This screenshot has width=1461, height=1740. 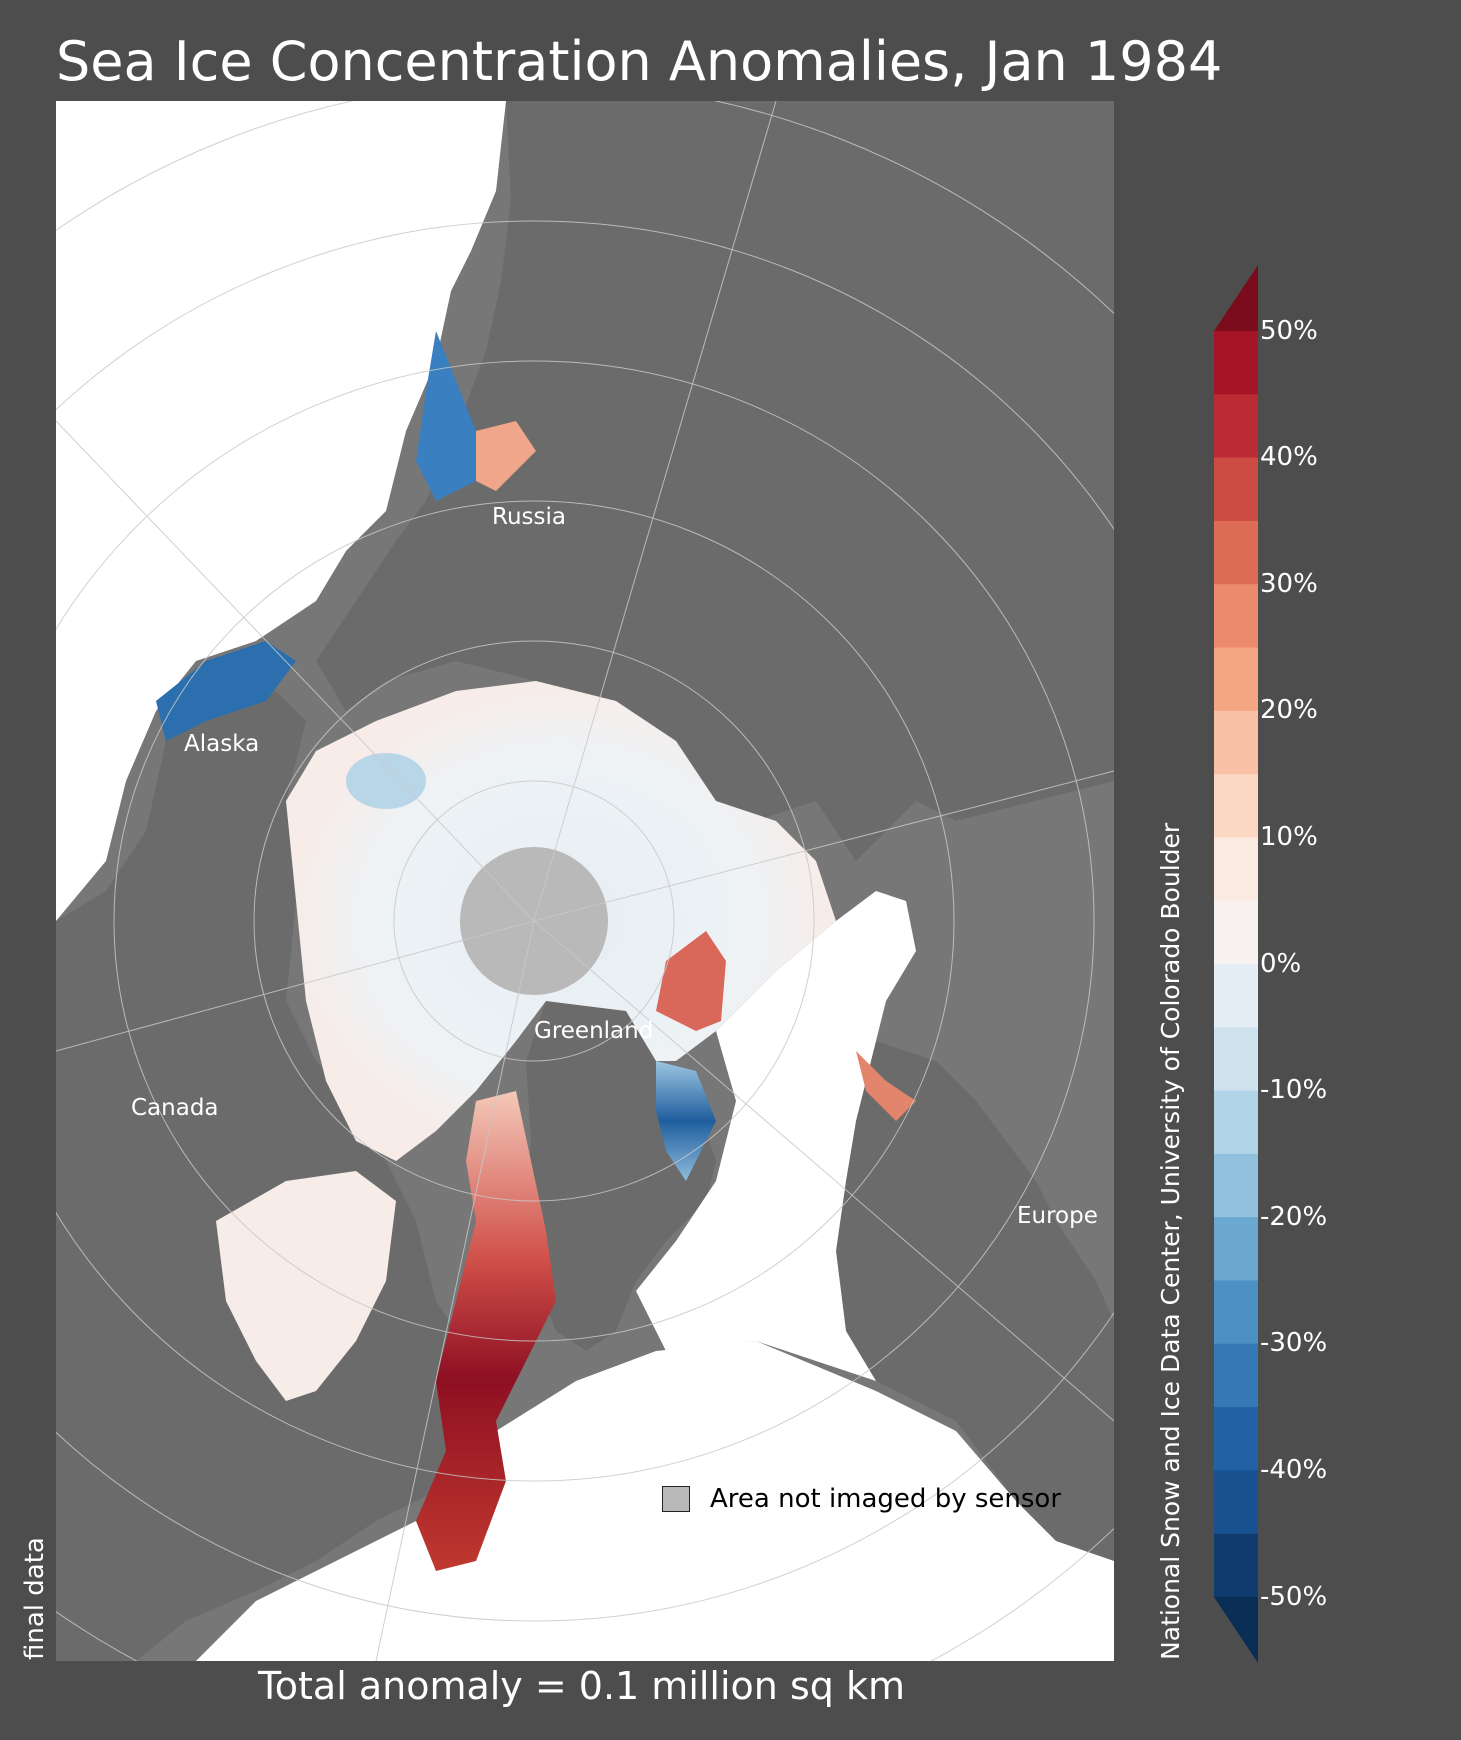 What do you see at coordinates (1236, 1630) in the screenshot?
I see `colorbar-under-arrow` at bounding box center [1236, 1630].